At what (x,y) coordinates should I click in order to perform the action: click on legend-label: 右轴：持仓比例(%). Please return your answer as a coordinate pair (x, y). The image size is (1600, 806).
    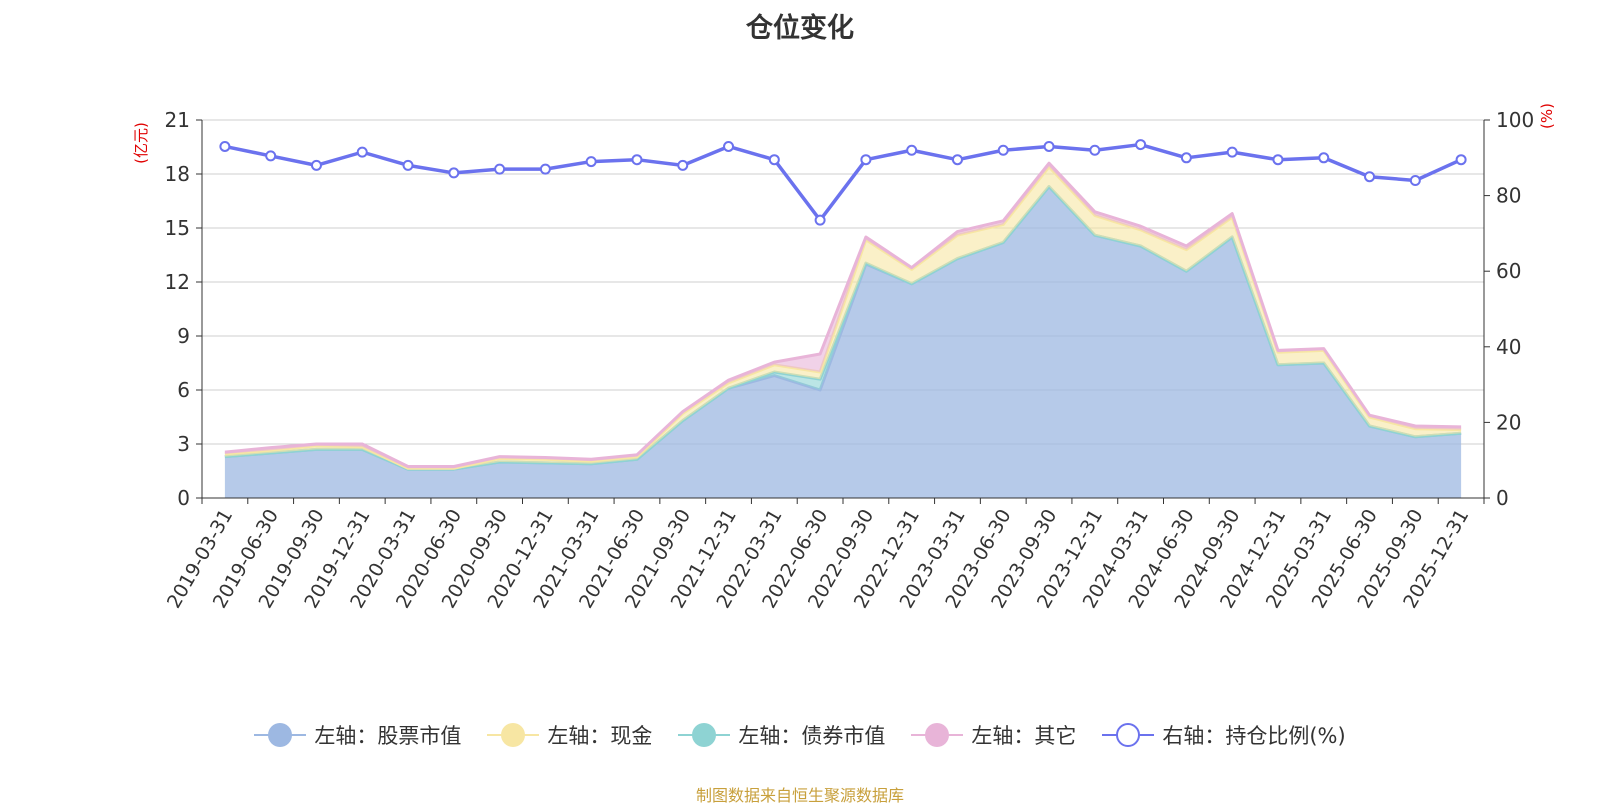
    Looking at the image, I should click on (1254, 736).